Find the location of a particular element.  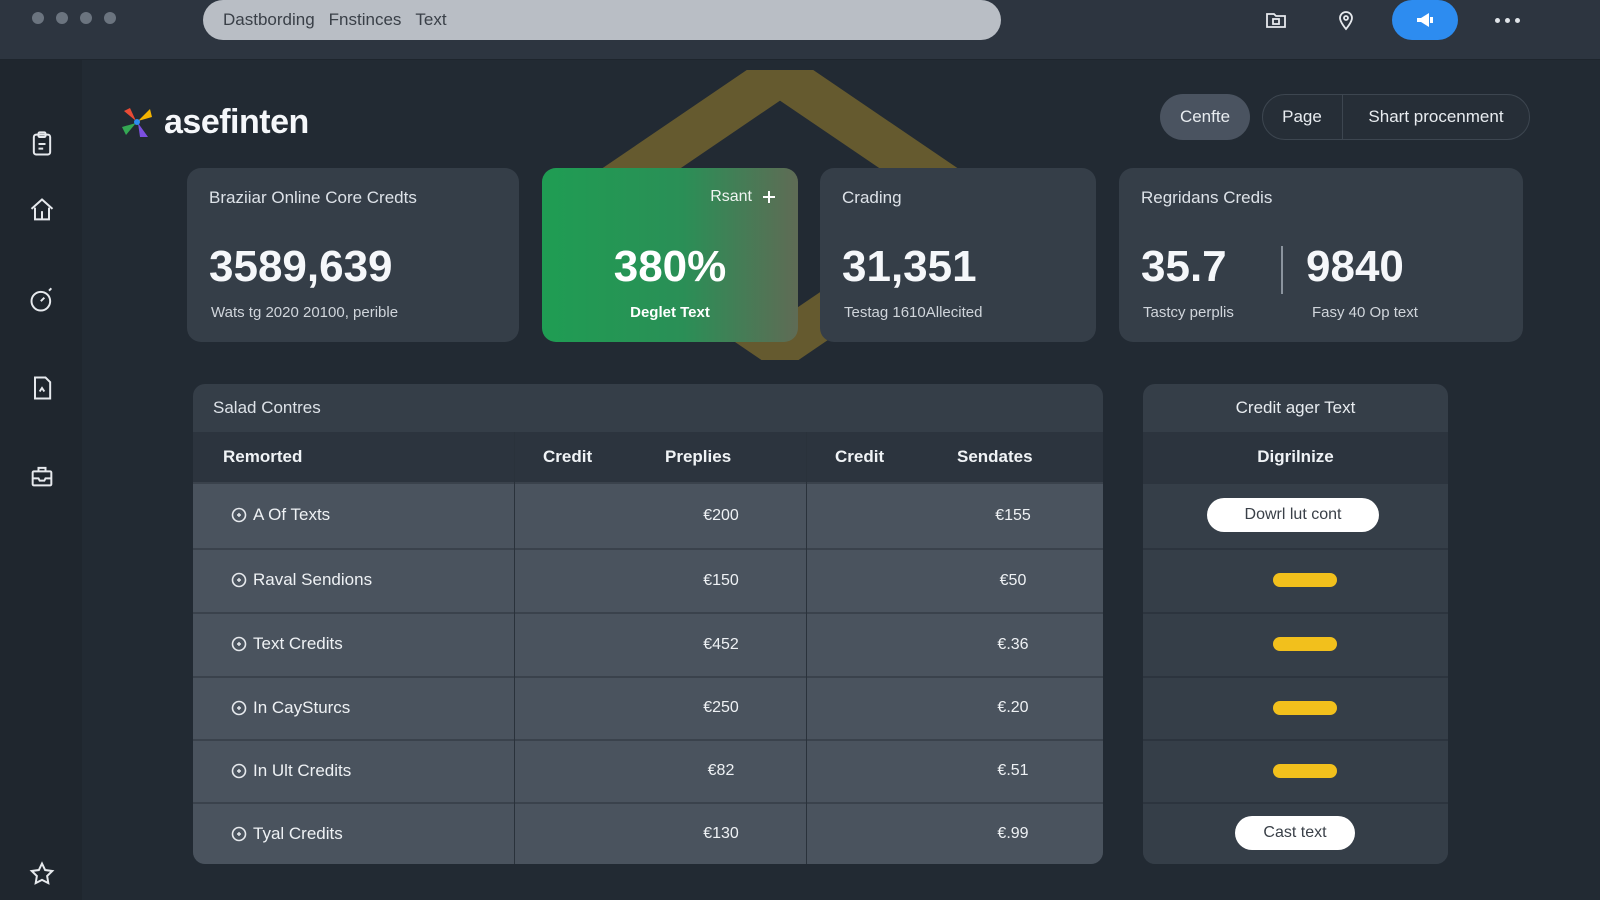

cast-text-button: Cast text is located at coordinates (1295, 833).